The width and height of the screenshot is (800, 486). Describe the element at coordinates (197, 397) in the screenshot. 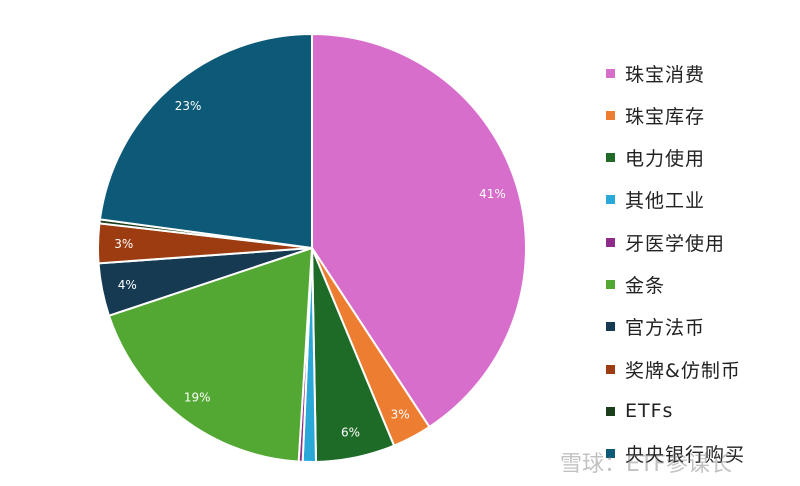

I see `pie-label-5: 19%` at that location.